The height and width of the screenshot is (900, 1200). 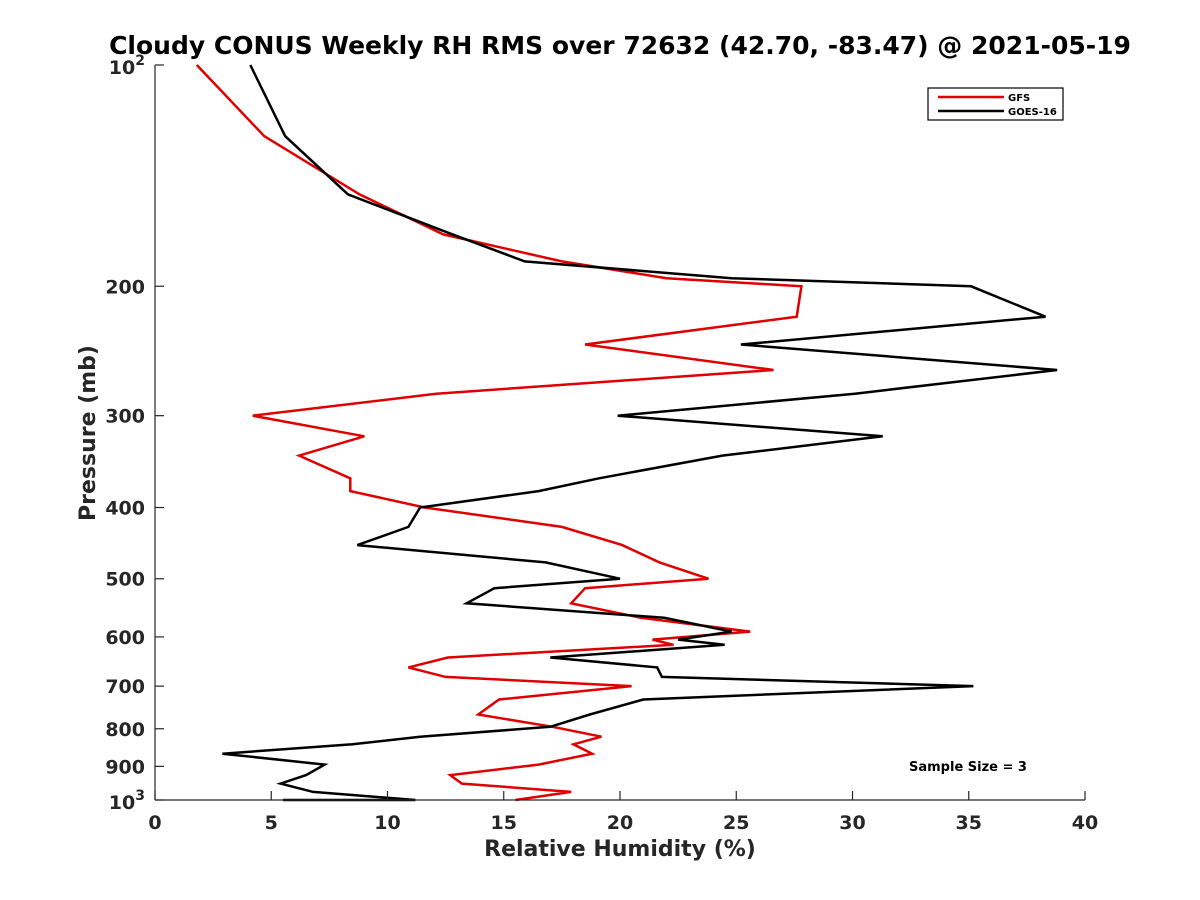 I want to click on y-ticks: 200 300 400 500 600 700 800 900 10² 10³, so click(x=134, y=433).